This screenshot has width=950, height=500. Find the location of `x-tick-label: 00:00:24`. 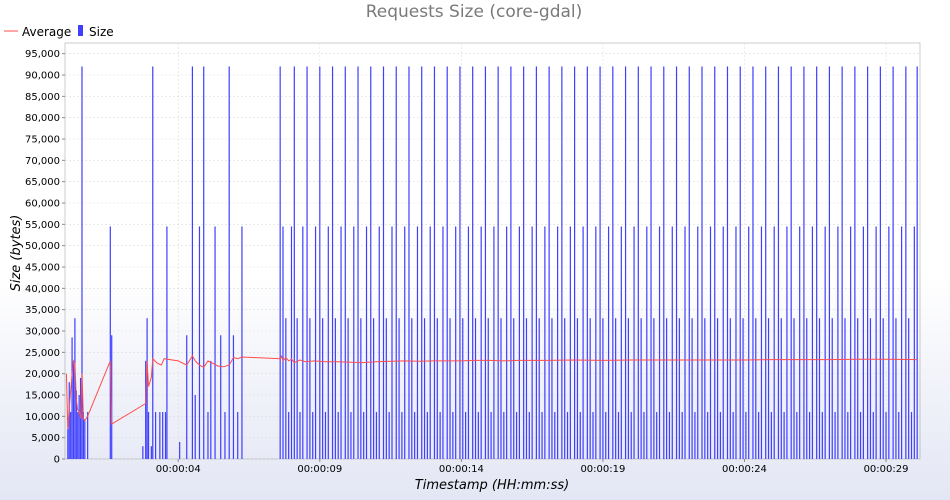

x-tick-label: 00:00:24 is located at coordinates (744, 469).